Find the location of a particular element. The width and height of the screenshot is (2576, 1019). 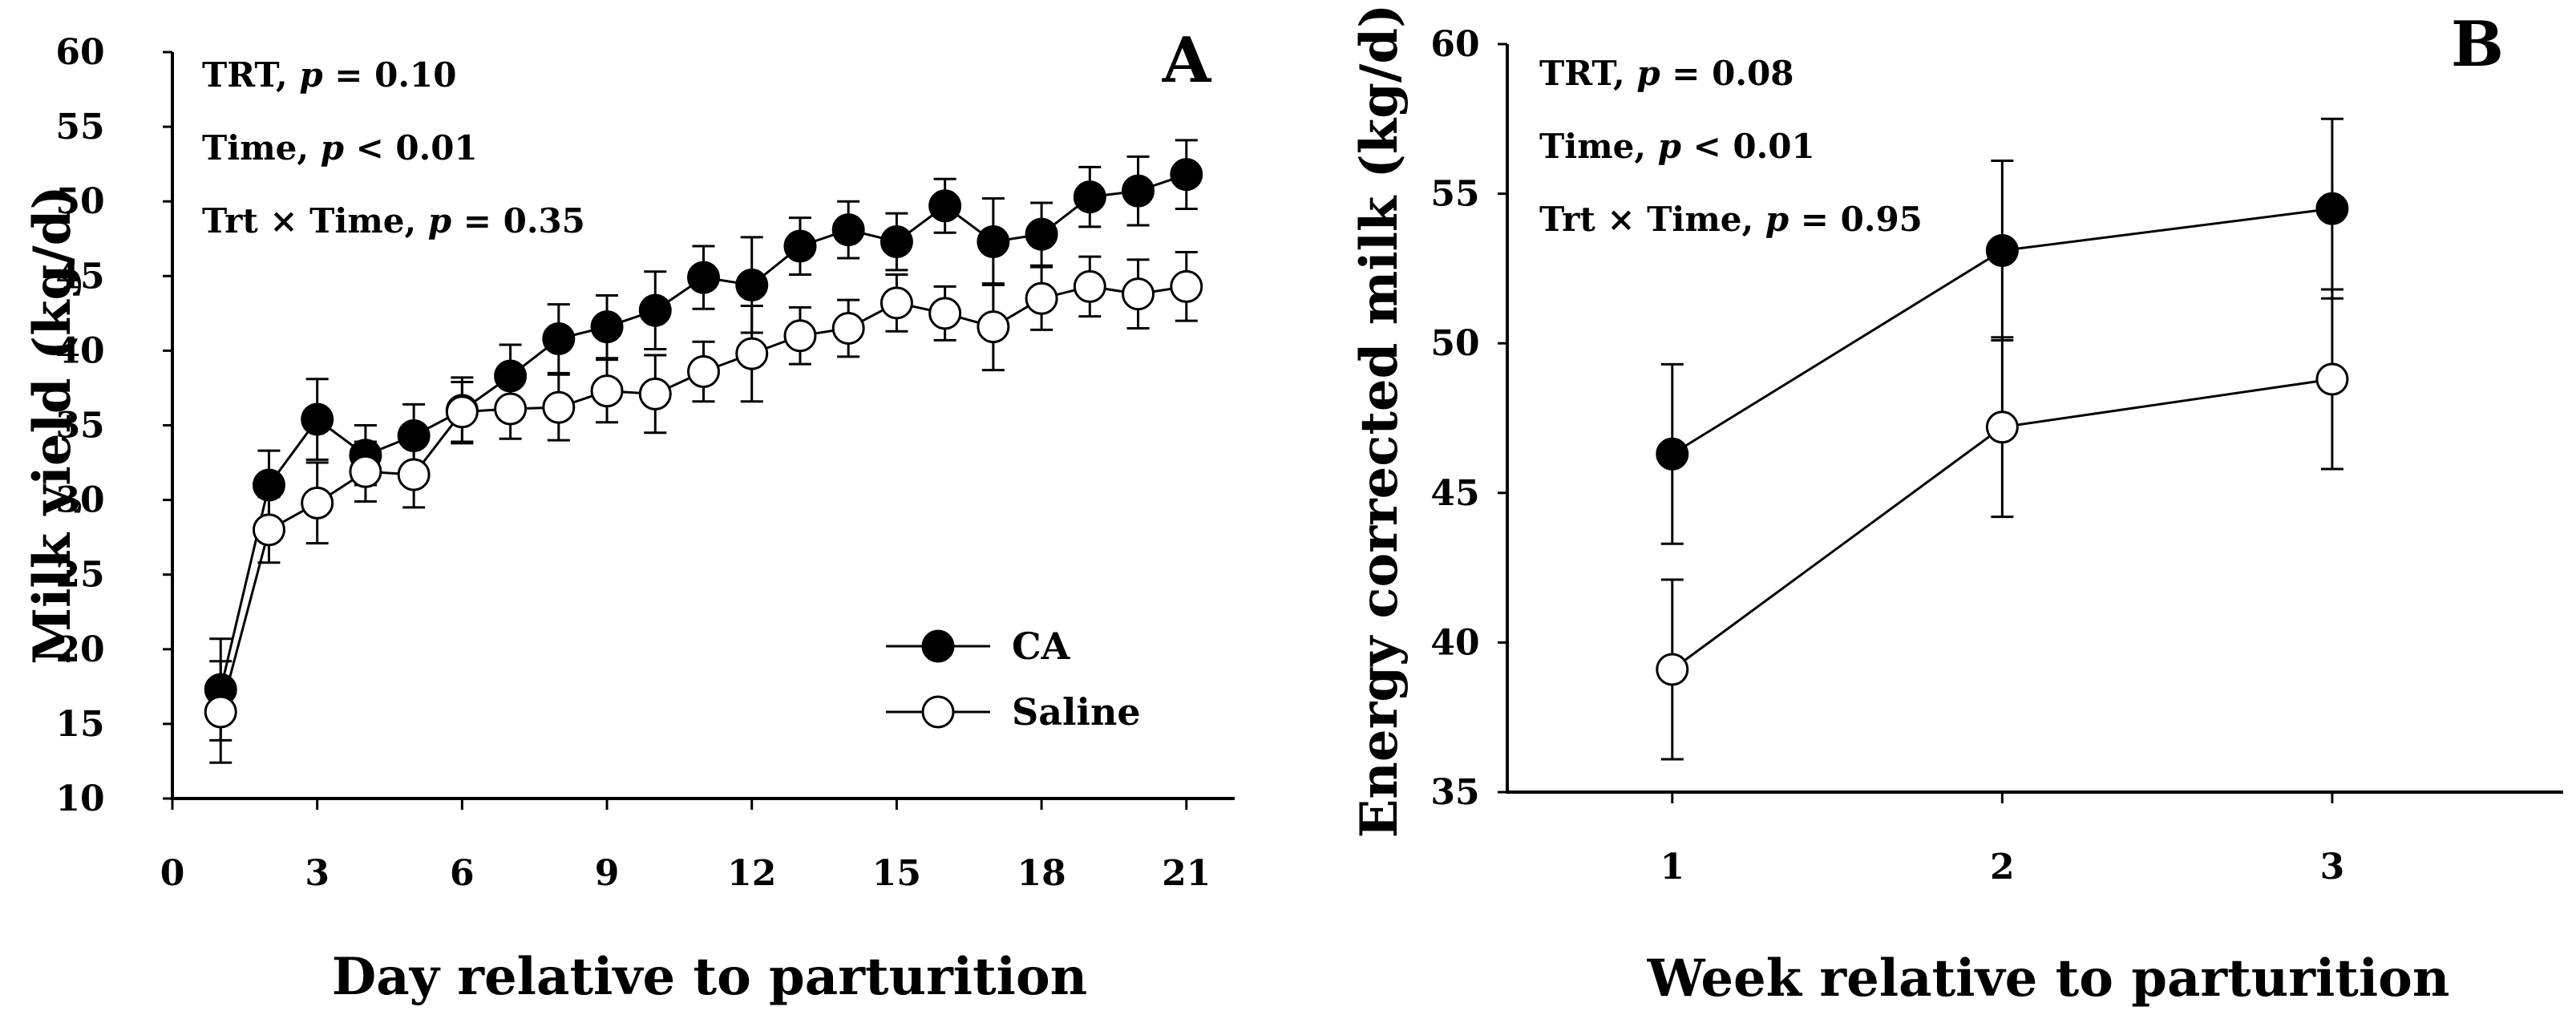

series-saline is located at coordinates (2002, 524).